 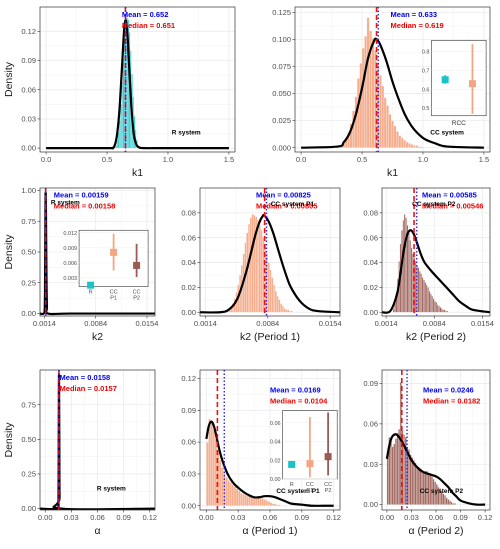 I want to click on x-axis-title: k2, so click(x=97, y=337).